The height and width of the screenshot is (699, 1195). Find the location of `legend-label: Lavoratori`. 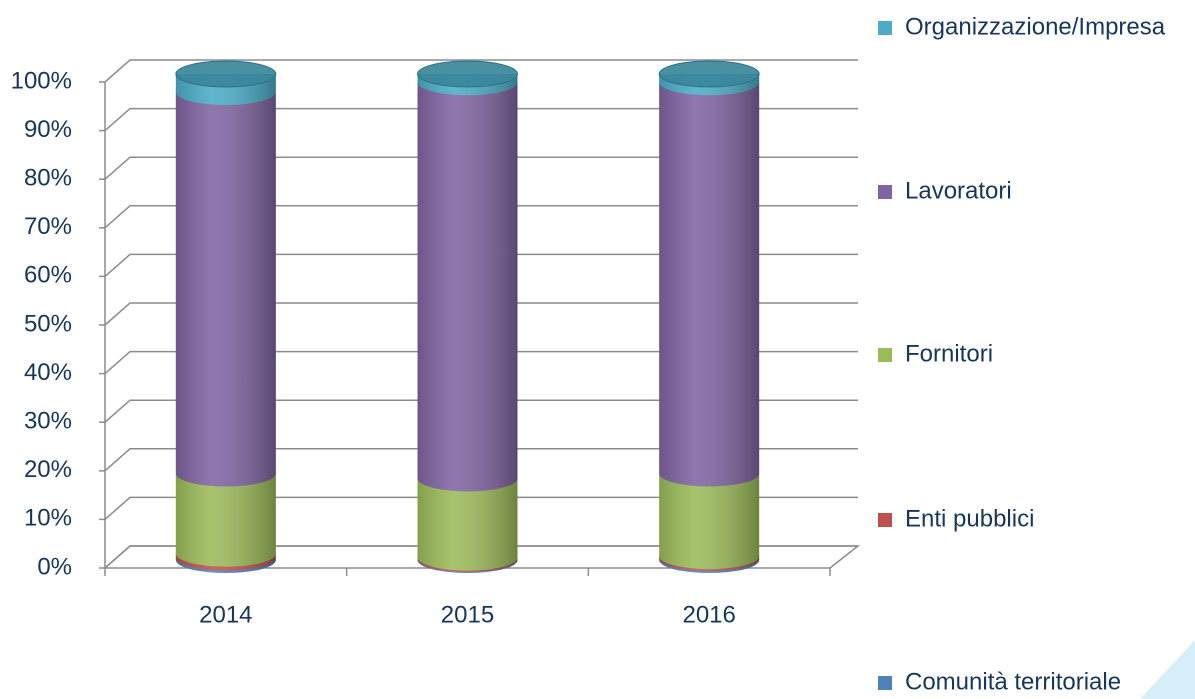

legend-label: Lavoratori is located at coordinates (958, 190).